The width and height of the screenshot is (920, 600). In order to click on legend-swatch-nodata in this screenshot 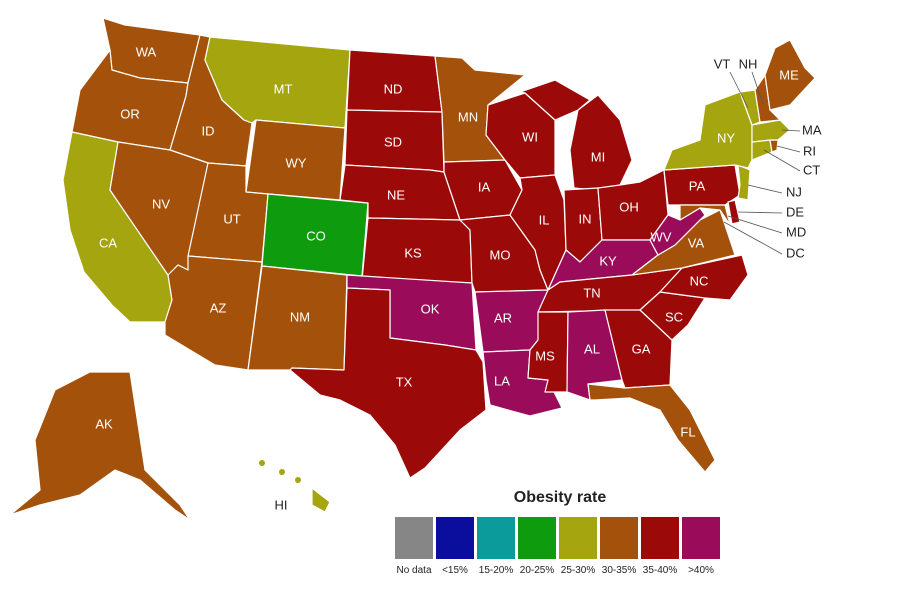, I will do `click(414, 538)`.